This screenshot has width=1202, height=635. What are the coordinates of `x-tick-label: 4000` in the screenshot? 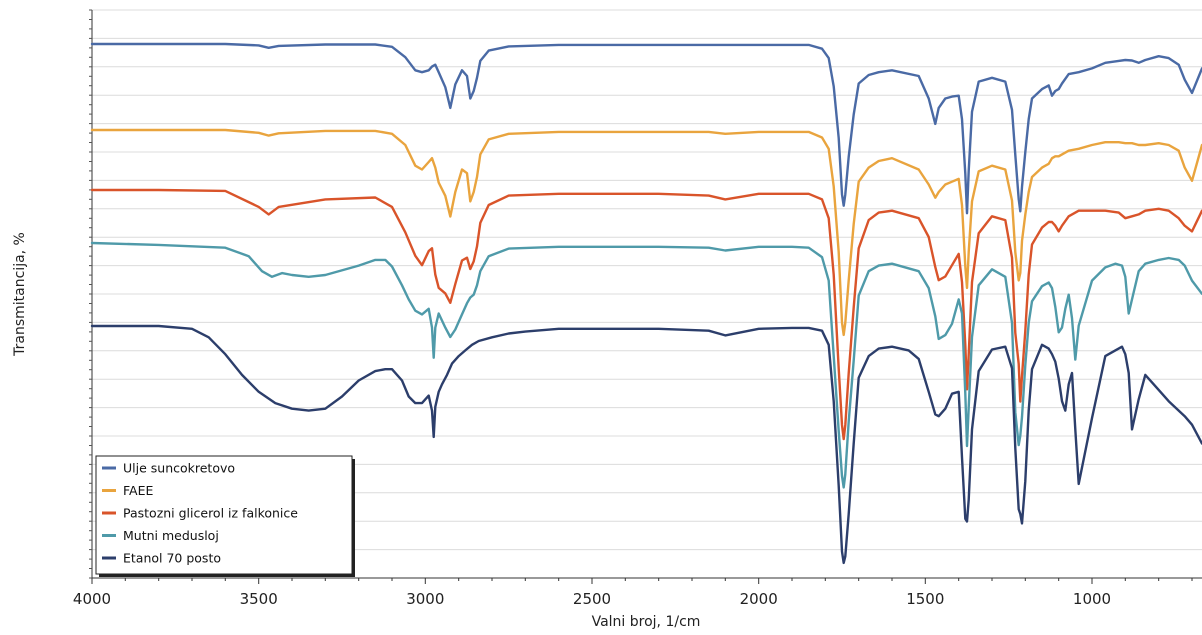 It's located at (92, 599).